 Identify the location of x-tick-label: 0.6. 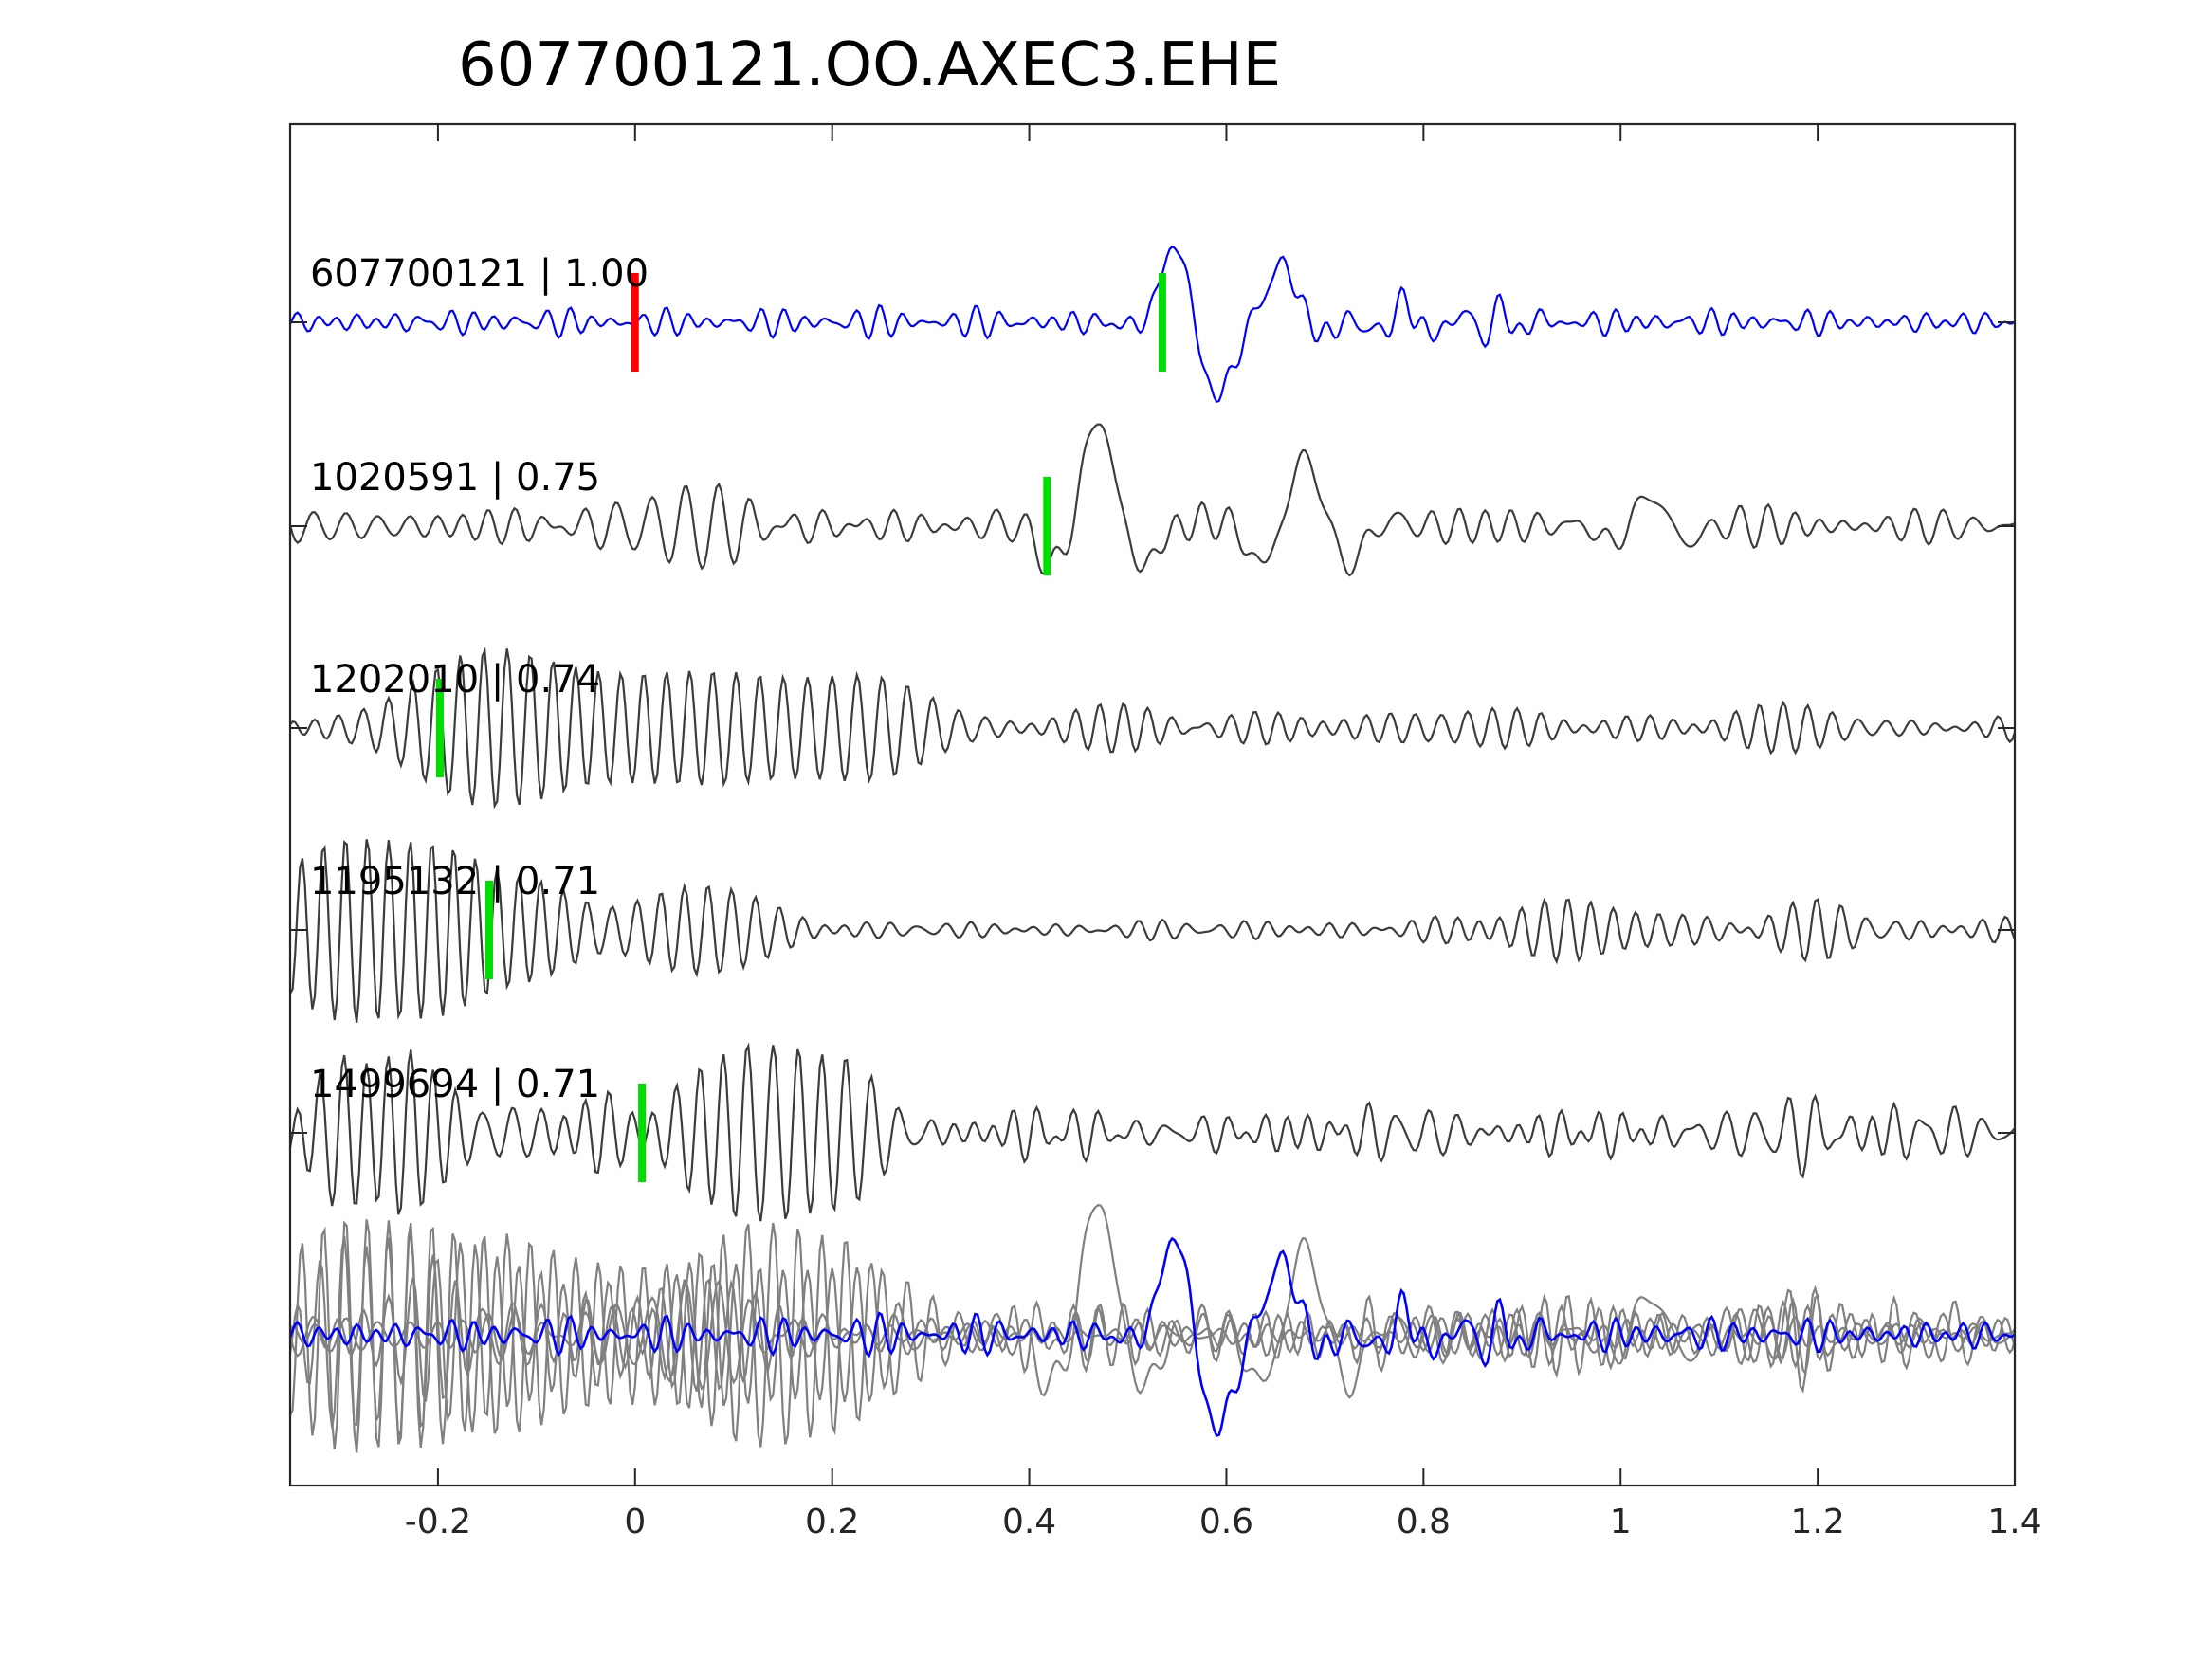
(1226, 1522).